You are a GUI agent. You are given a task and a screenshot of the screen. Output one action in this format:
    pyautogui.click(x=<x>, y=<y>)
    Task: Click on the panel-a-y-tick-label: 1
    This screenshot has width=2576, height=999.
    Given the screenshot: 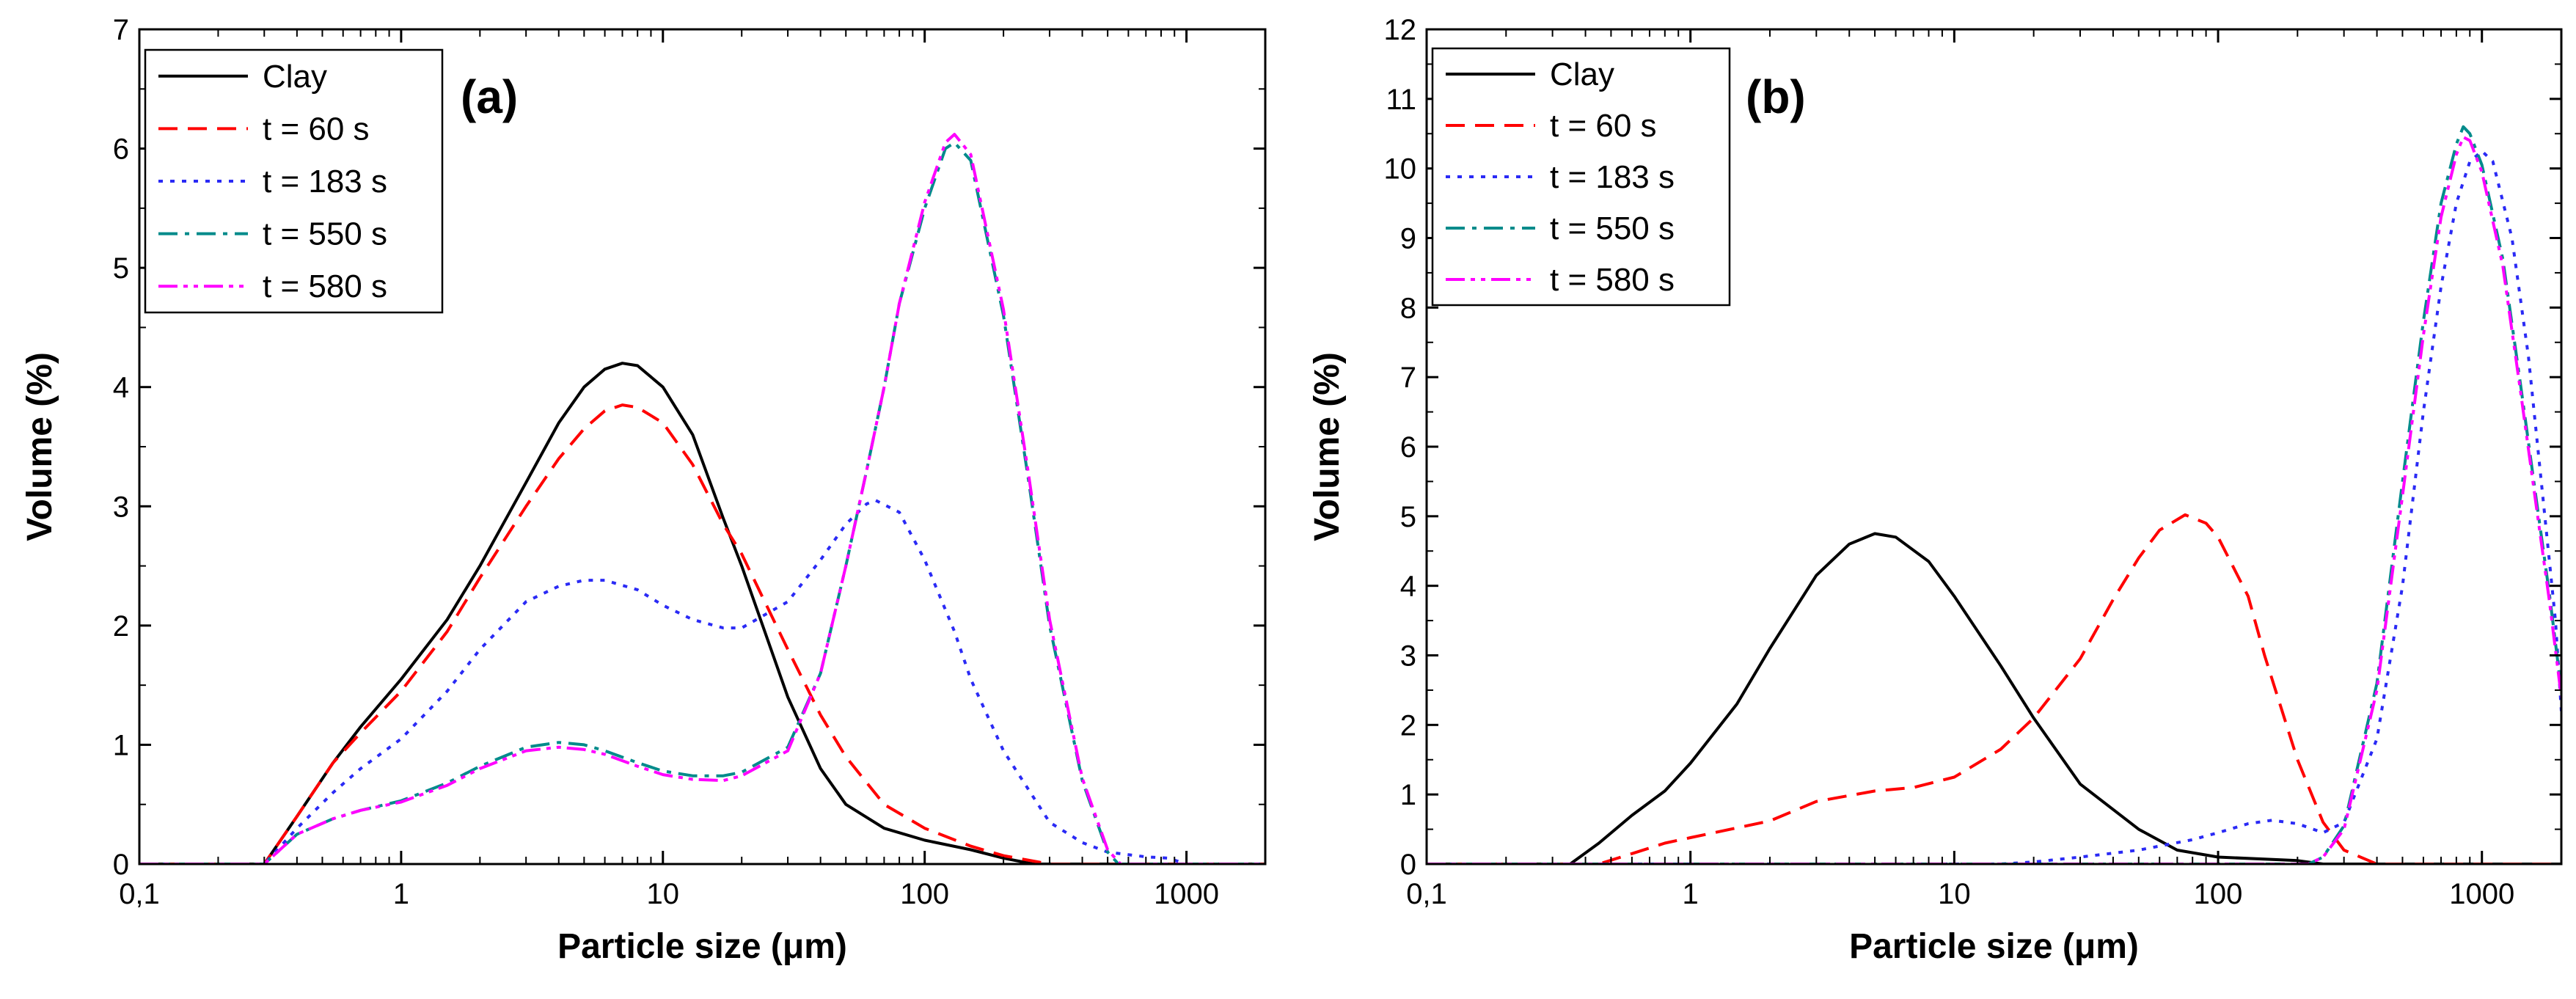 What is the action you would take?
    pyautogui.click(x=121, y=745)
    